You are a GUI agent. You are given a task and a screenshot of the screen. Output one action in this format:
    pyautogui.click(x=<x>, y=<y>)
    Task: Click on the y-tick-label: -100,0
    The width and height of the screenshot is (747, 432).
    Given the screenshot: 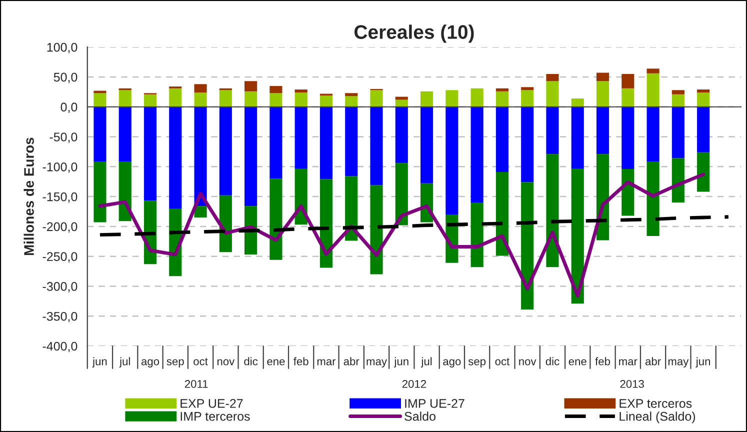 What is the action you would take?
    pyautogui.click(x=60, y=167)
    